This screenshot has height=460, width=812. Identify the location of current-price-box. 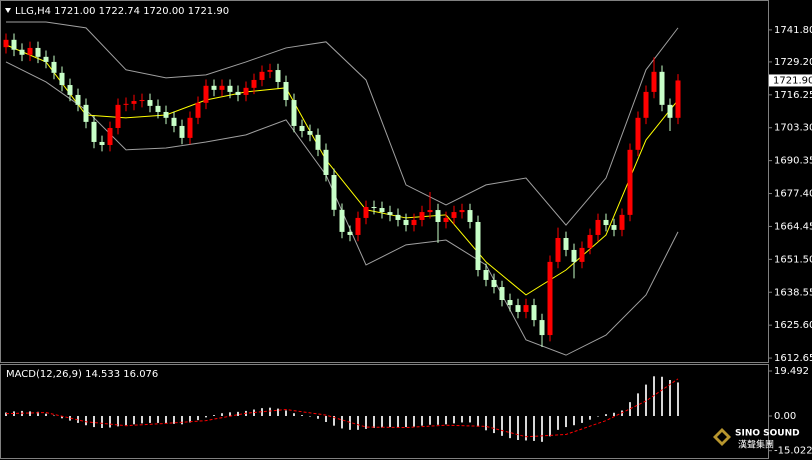
(790, 80).